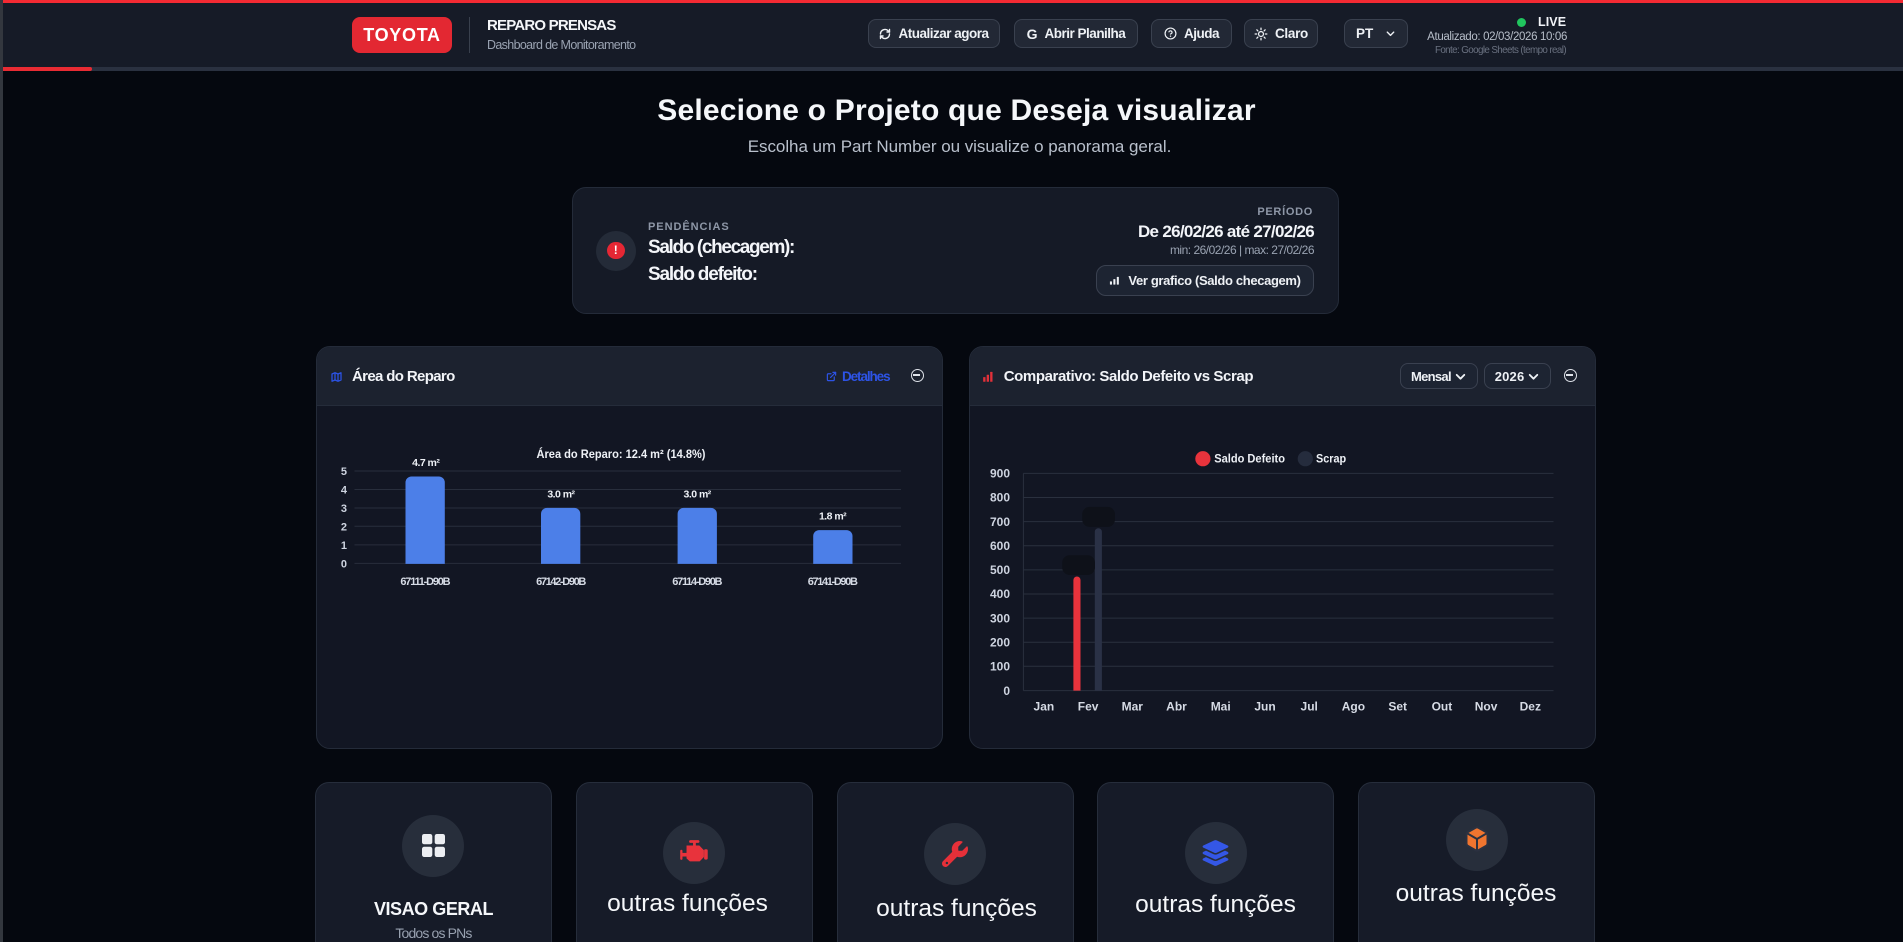  What do you see at coordinates (425, 582) in the screenshot?
I see `svg-text: 67111-D90B` at bounding box center [425, 582].